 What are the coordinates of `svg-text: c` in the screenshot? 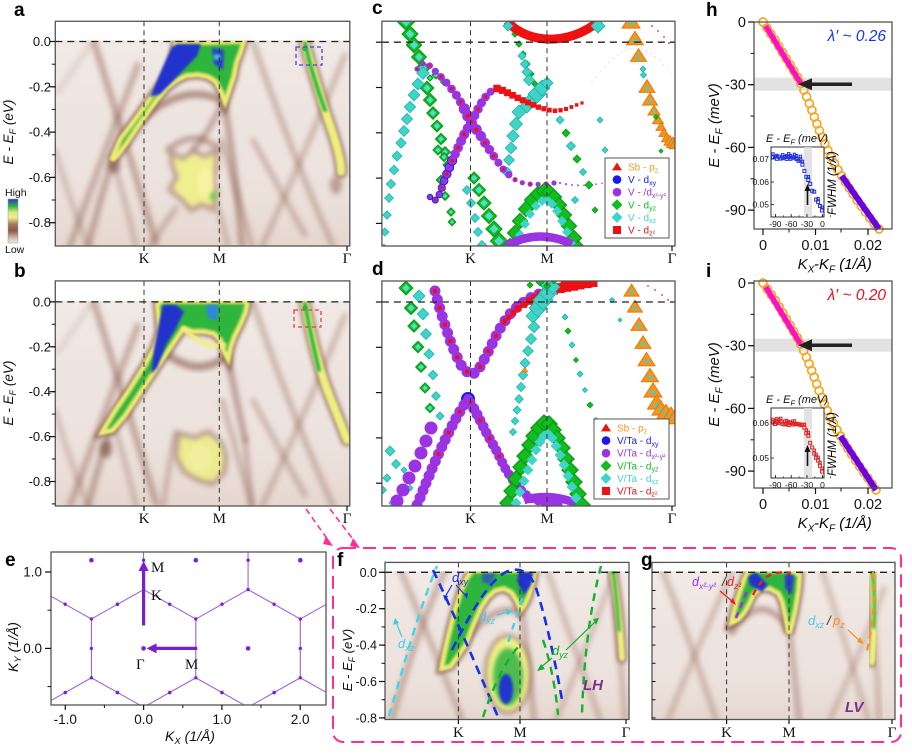 It's located at (377, 9).